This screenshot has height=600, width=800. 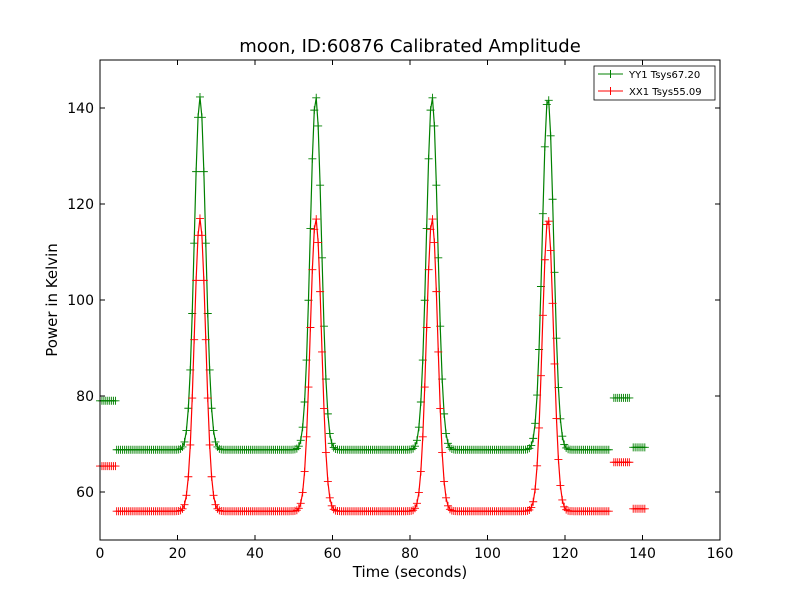 What do you see at coordinates (410, 46) in the screenshot?
I see `chart-title: moon, ID:60876 Calibrated Amplitude` at bounding box center [410, 46].